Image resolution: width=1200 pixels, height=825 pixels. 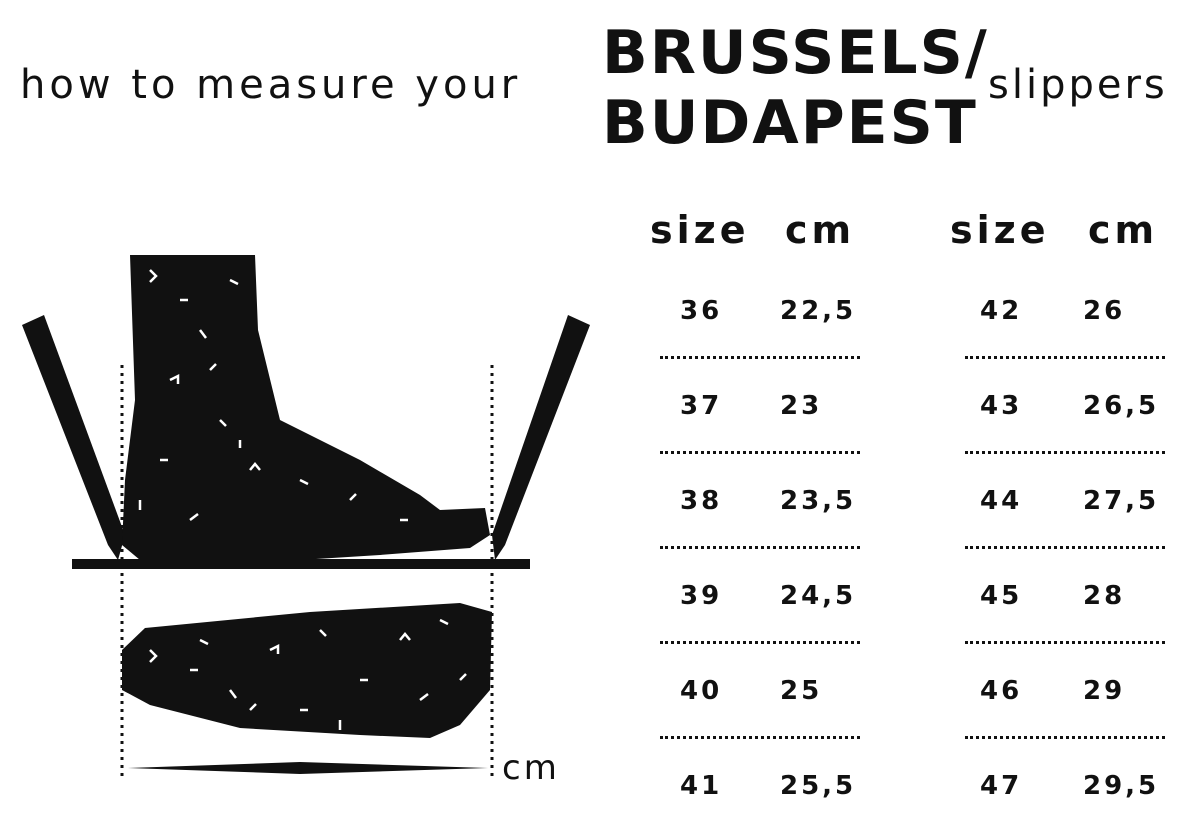 I want to click on title-lead: how to measure your, so click(x=271, y=85).